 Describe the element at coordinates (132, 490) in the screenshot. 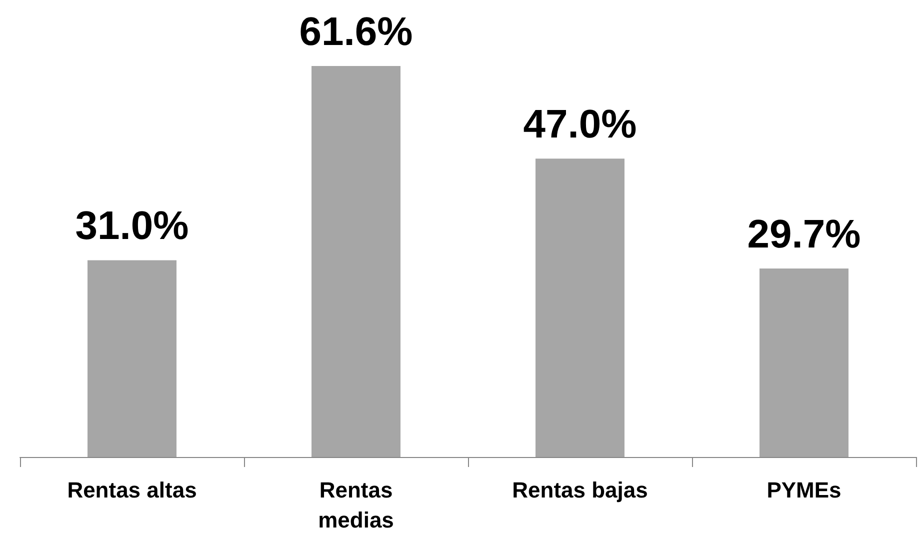

I see `x-tick-label: Rentas altas` at that location.